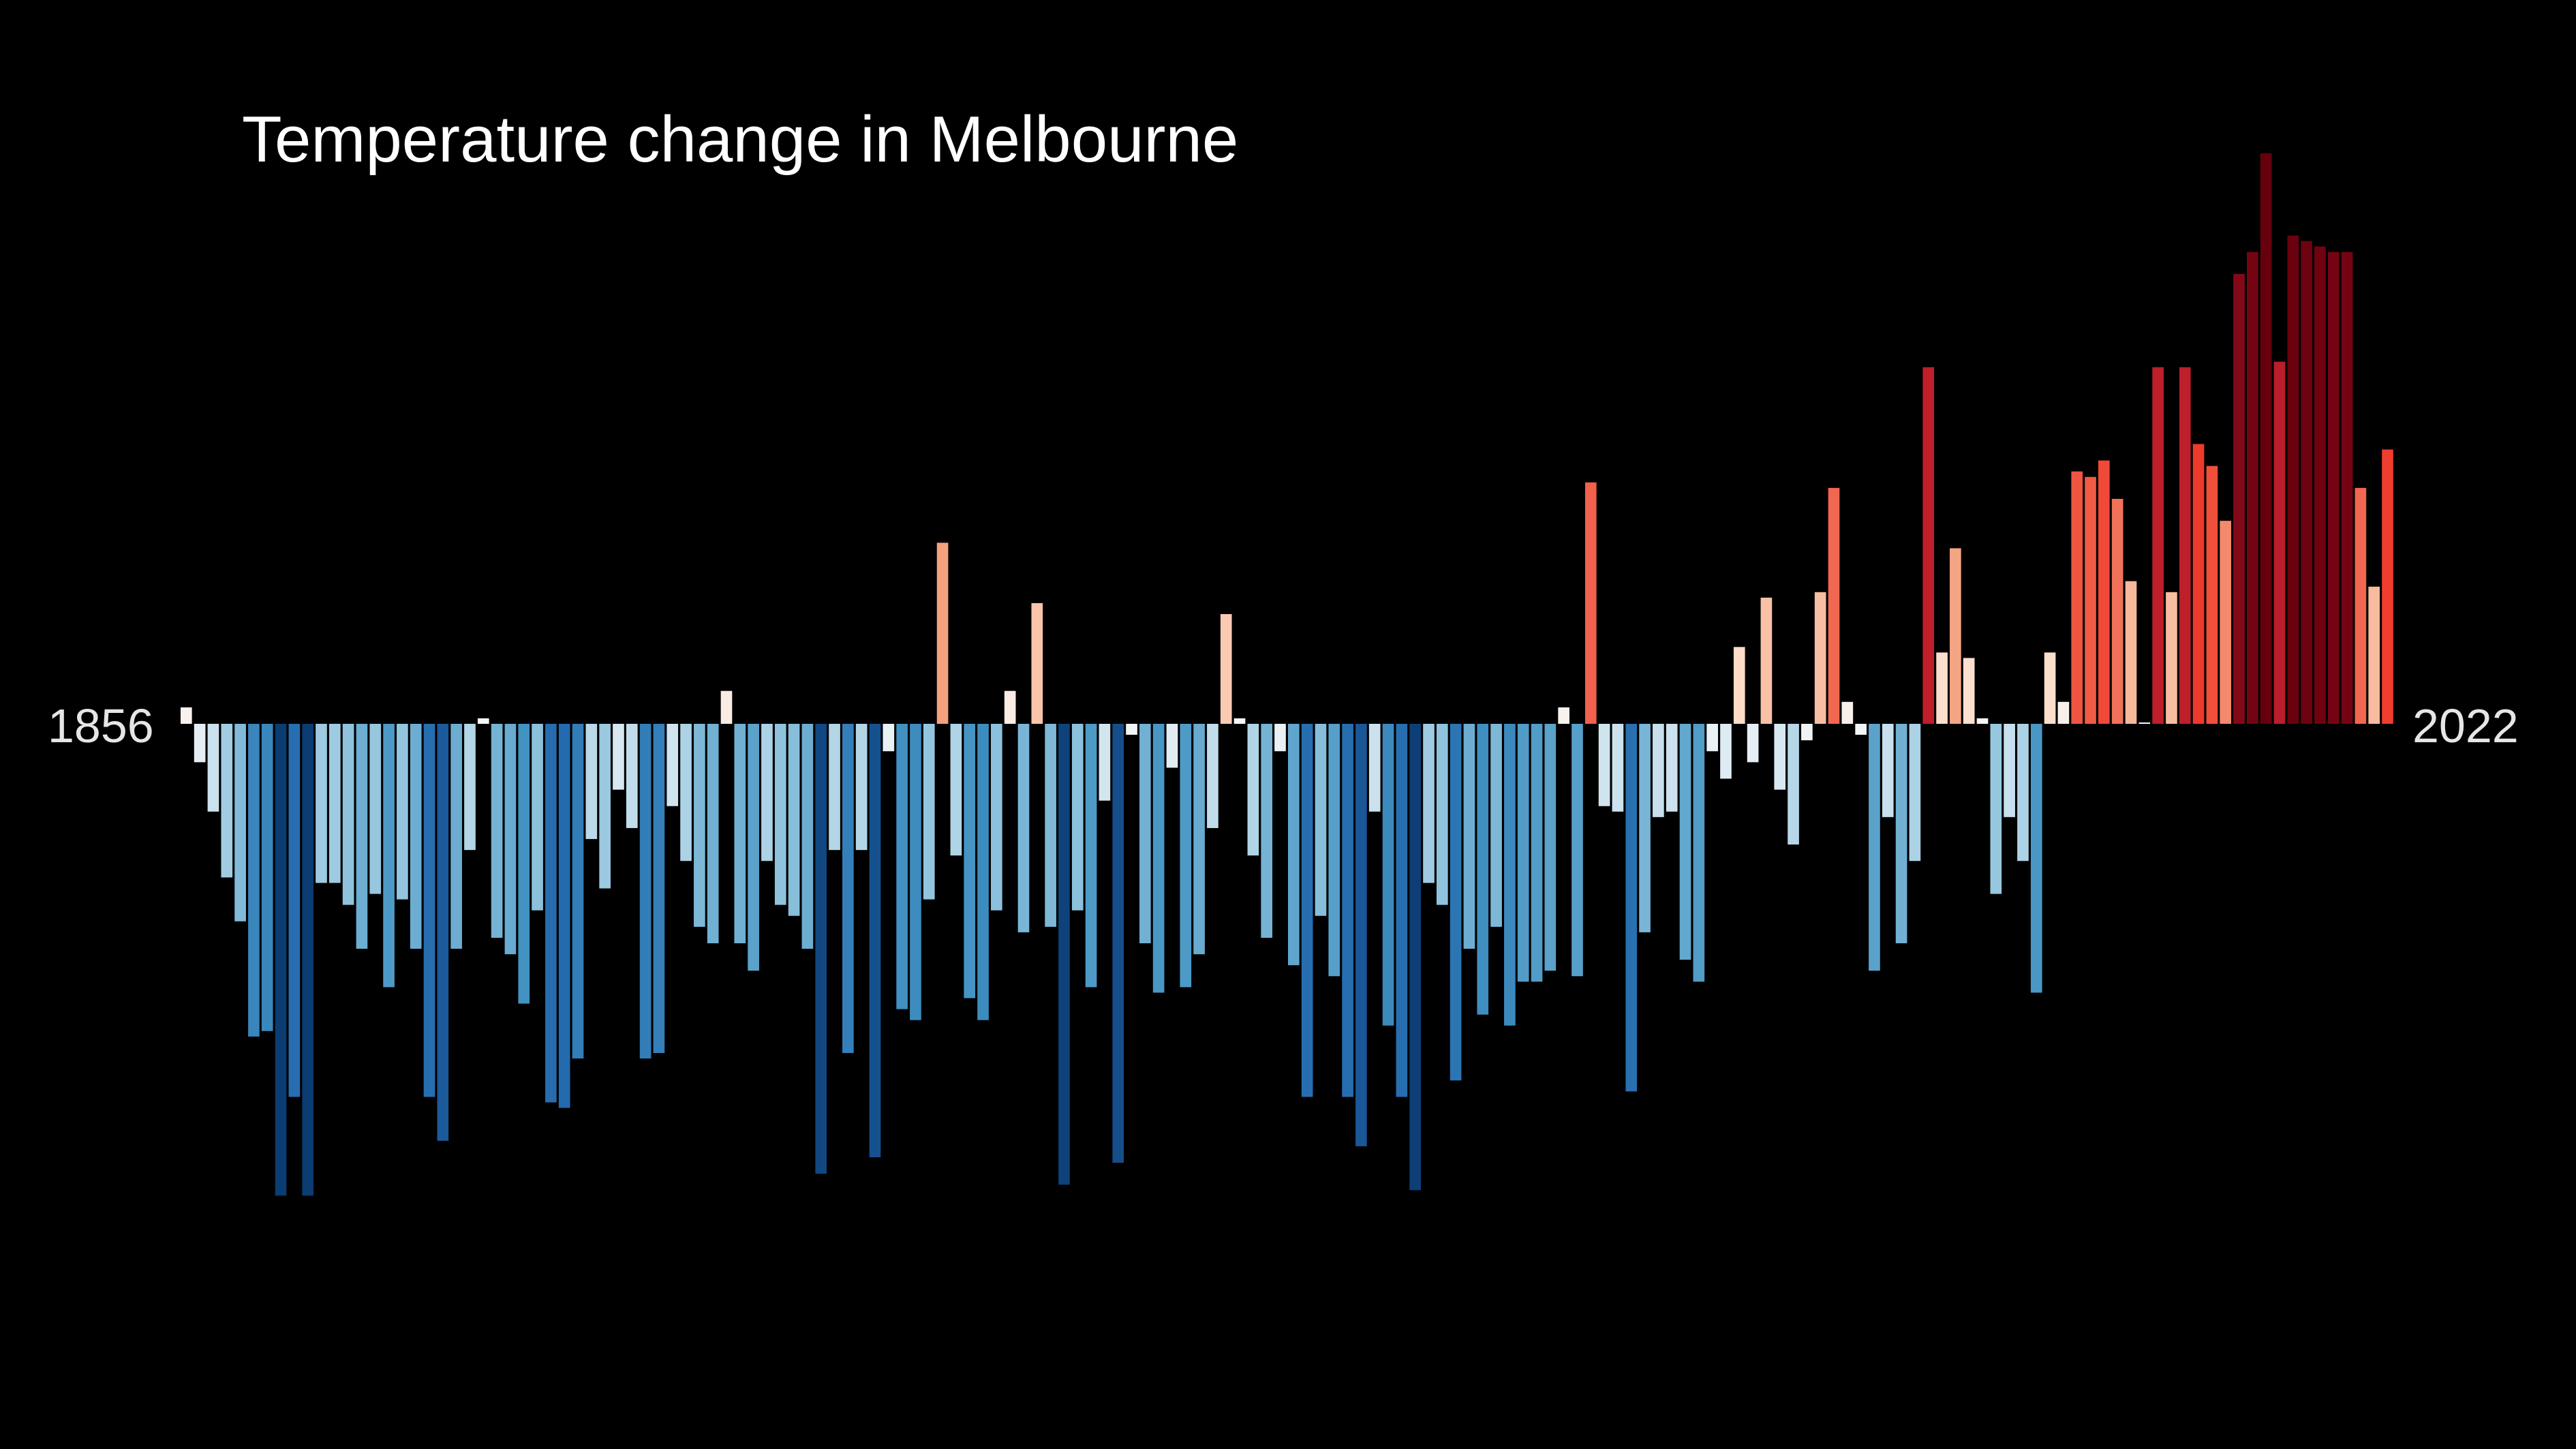 Image resolution: width=2576 pixels, height=1449 pixels. What do you see at coordinates (943, 633) in the screenshot?
I see `bar-1912` at bounding box center [943, 633].